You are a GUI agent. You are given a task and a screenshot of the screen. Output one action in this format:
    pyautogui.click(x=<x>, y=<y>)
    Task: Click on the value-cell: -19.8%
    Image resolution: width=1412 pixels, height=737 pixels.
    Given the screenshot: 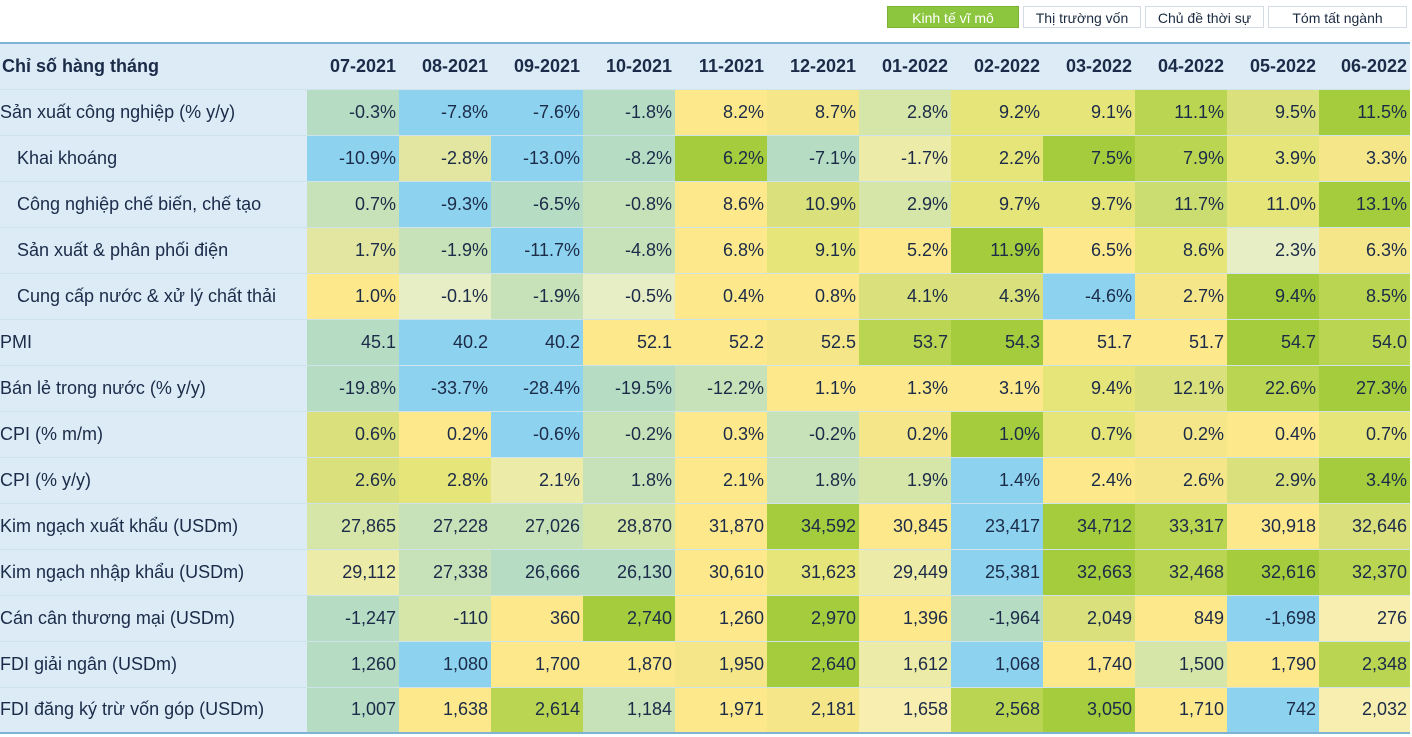 What is the action you would take?
    pyautogui.click(x=353, y=388)
    